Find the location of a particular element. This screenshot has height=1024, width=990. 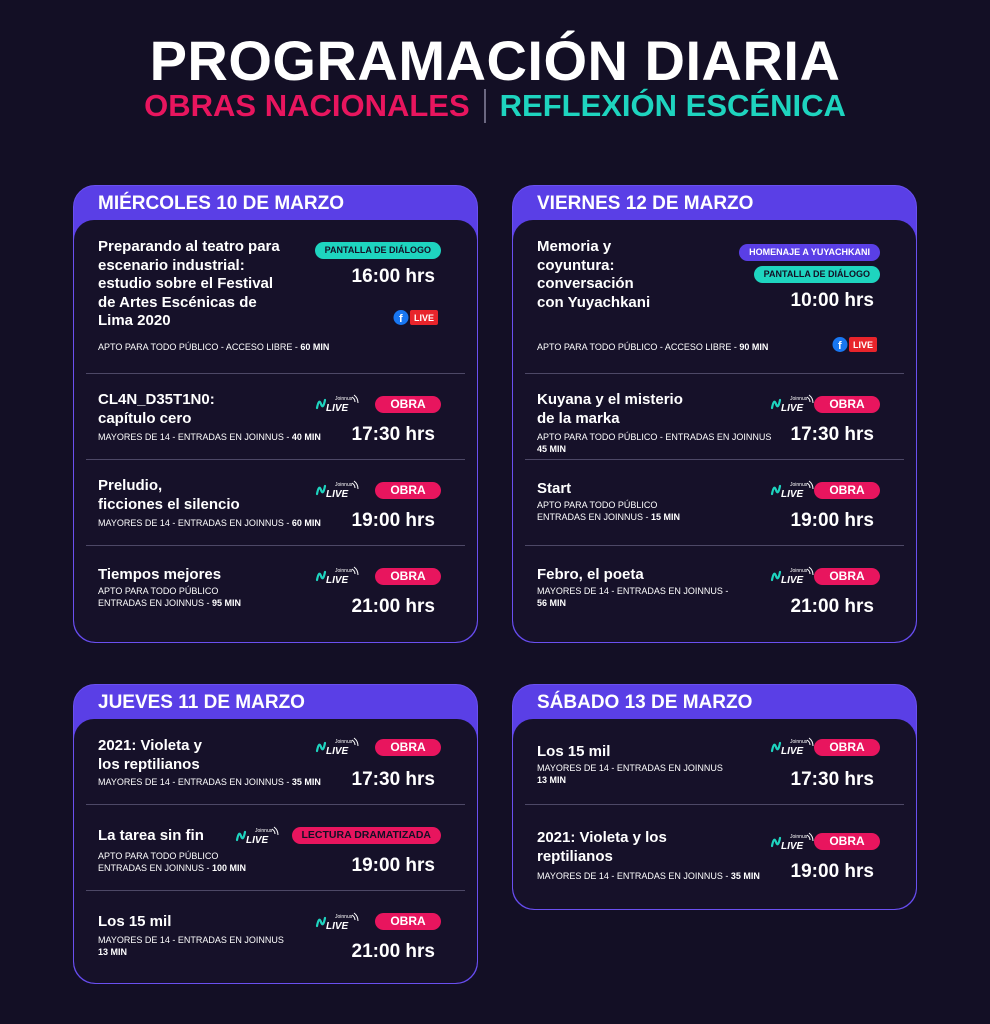

day-header: SÁBADO 13 DE MARZO is located at coordinates (645, 702).